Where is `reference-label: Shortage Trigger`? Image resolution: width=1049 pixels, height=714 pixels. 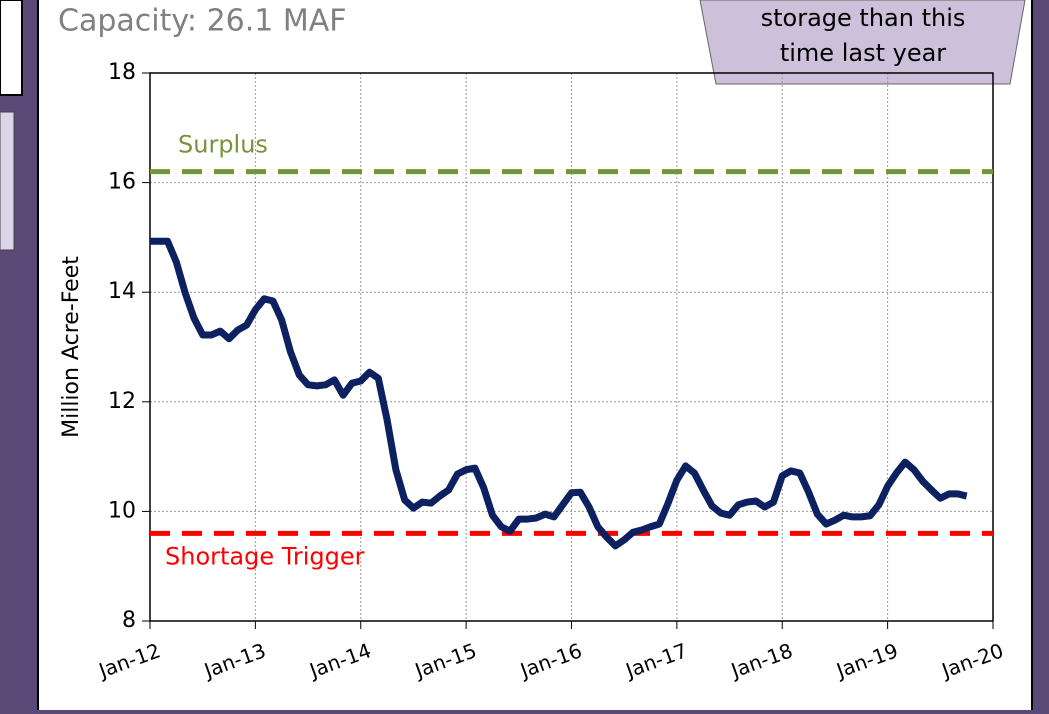
reference-label: Shortage Trigger is located at coordinates (265, 556).